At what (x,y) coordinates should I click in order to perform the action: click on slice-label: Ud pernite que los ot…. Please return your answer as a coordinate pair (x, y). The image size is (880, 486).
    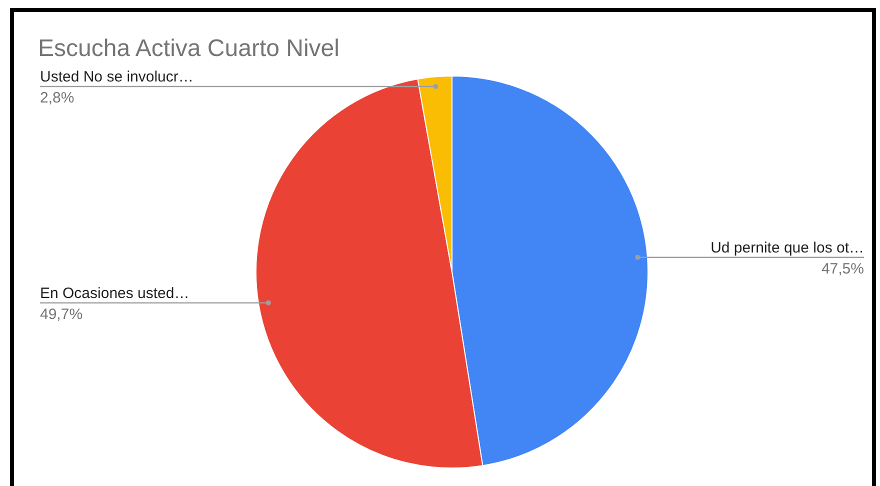
    Looking at the image, I should click on (787, 247).